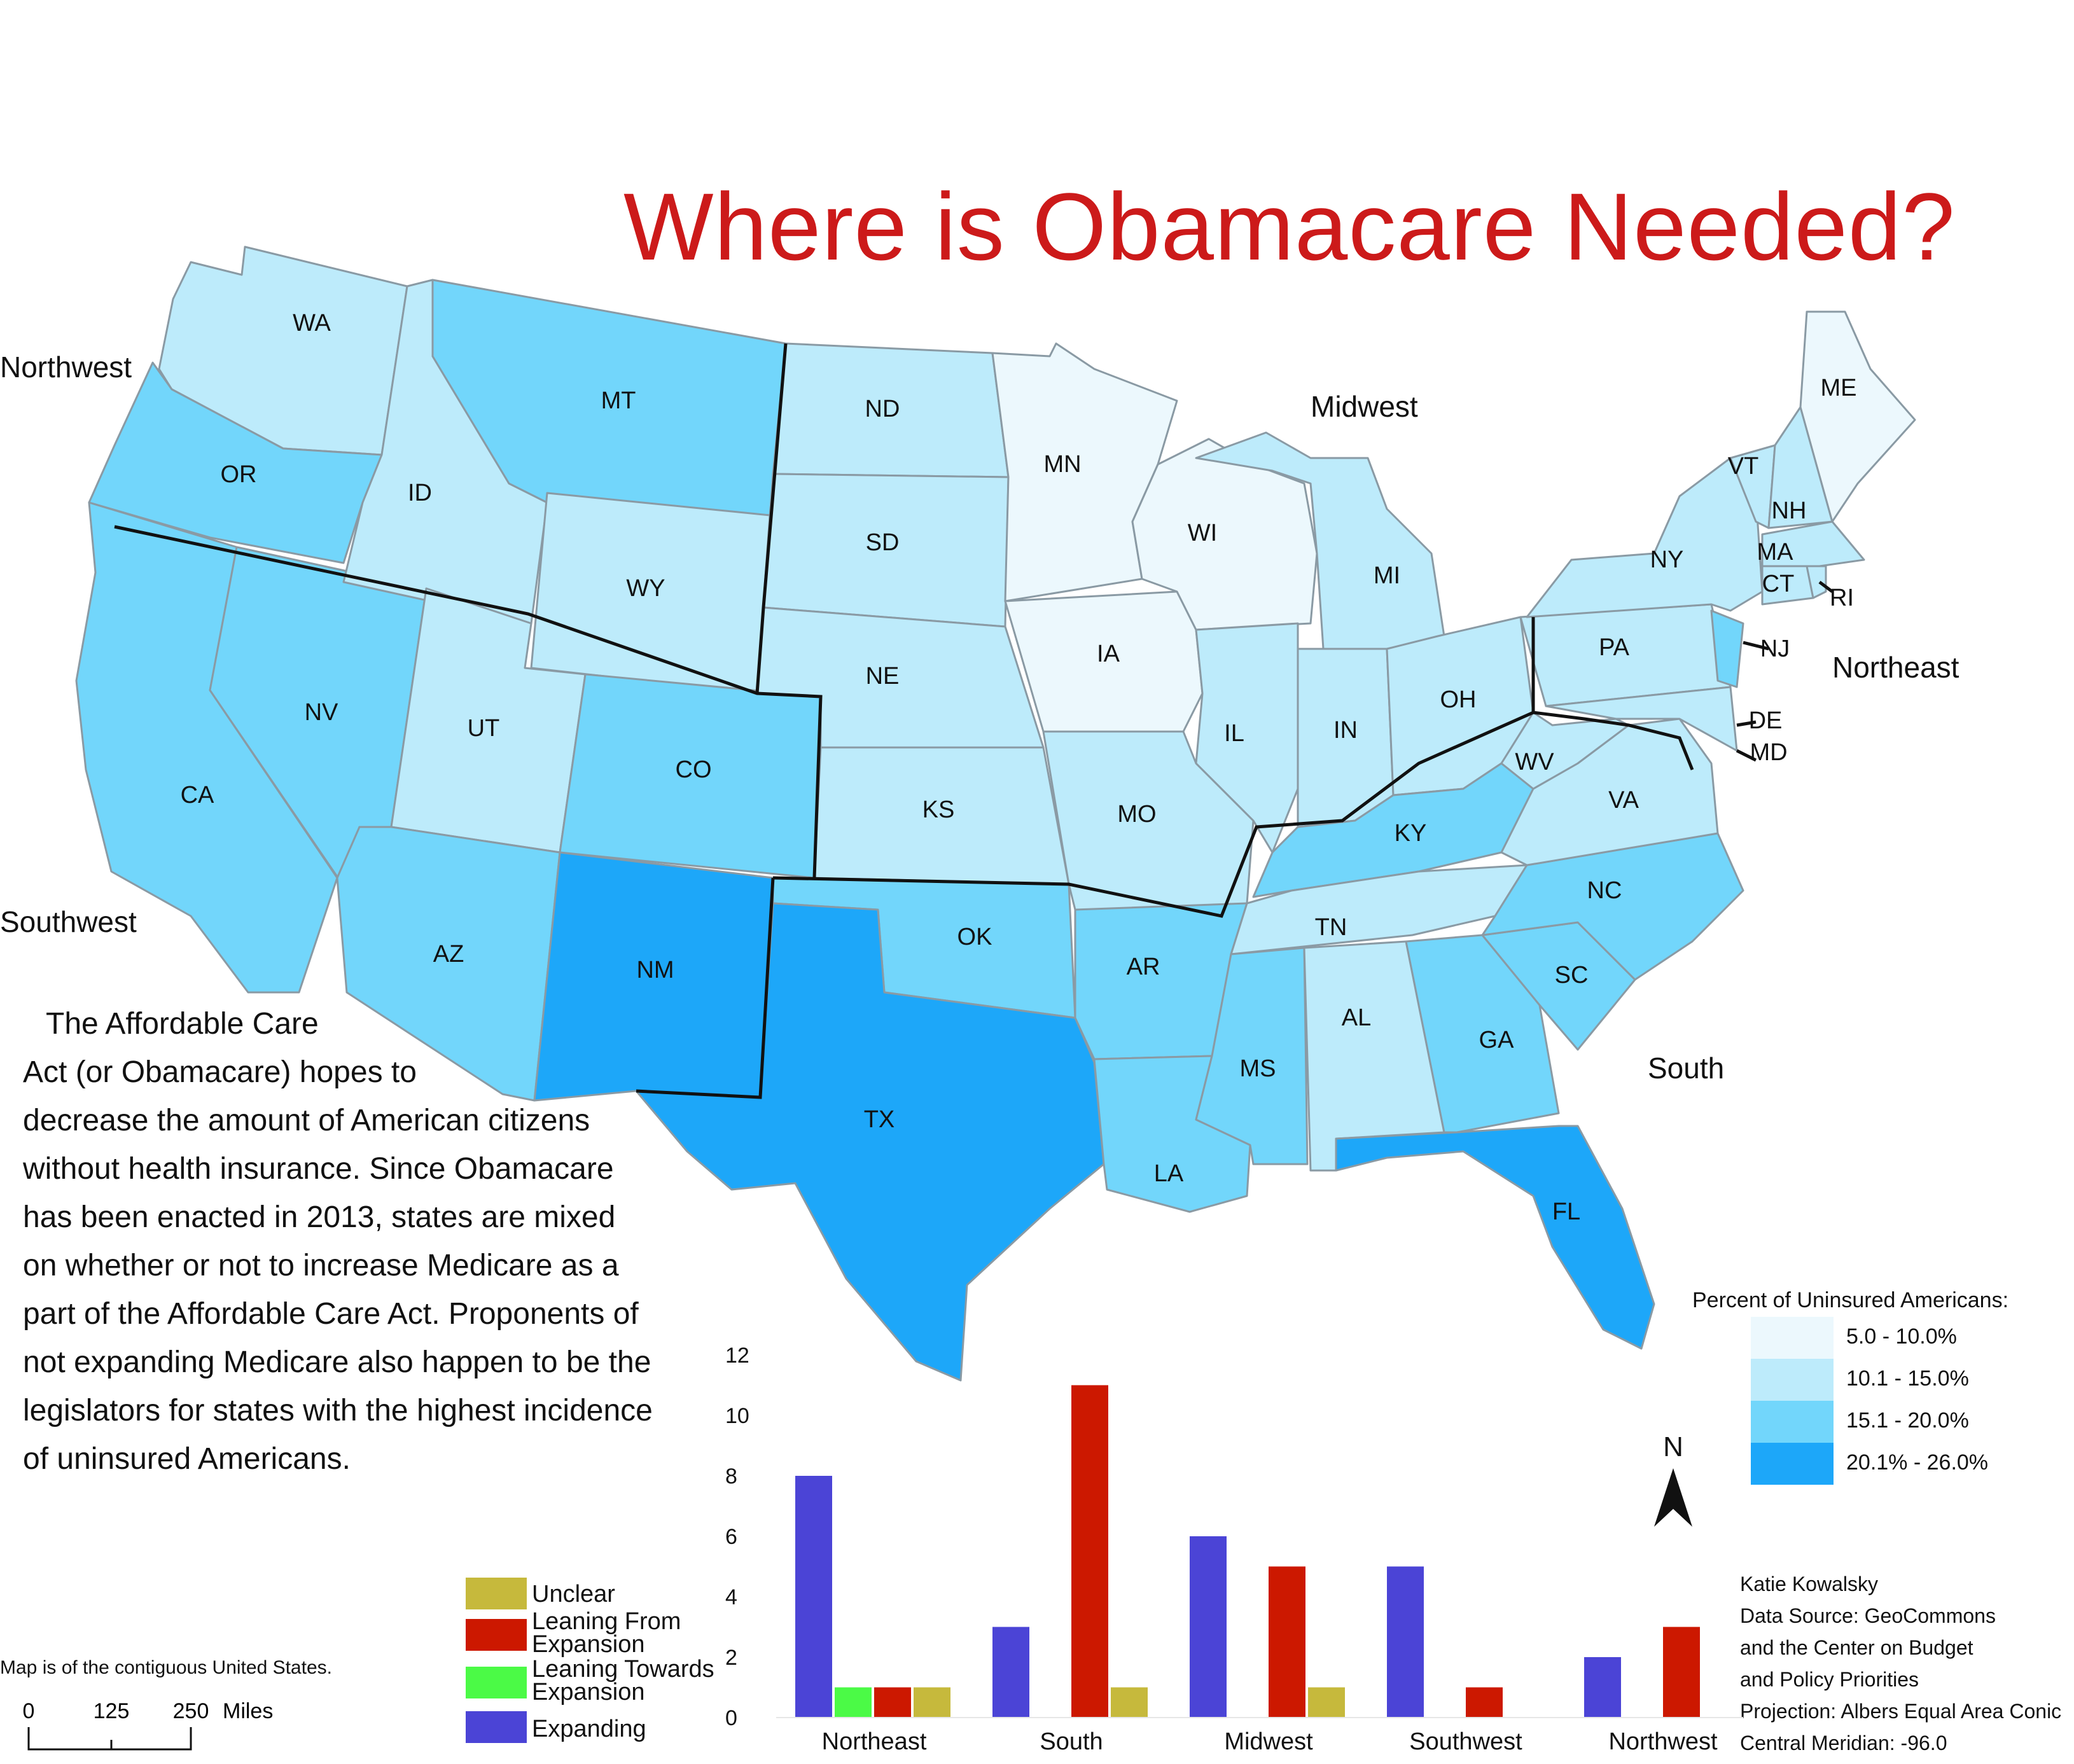  Describe the element at coordinates (1667, 560) in the screenshot. I see `state-label: NY` at that location.